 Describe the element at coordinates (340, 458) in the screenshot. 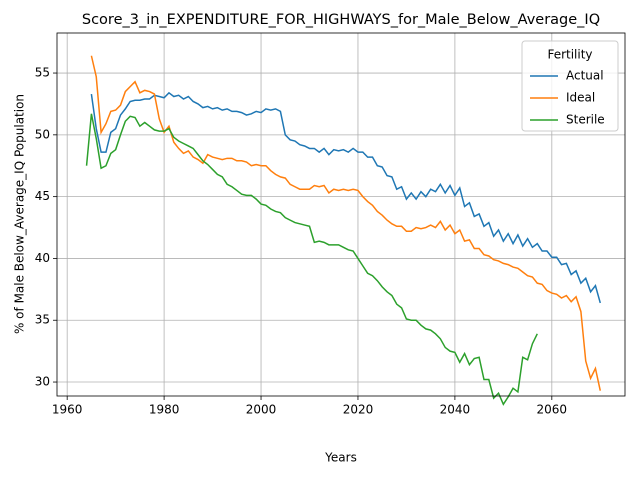

I see `x-axis-label: Years` at that location.